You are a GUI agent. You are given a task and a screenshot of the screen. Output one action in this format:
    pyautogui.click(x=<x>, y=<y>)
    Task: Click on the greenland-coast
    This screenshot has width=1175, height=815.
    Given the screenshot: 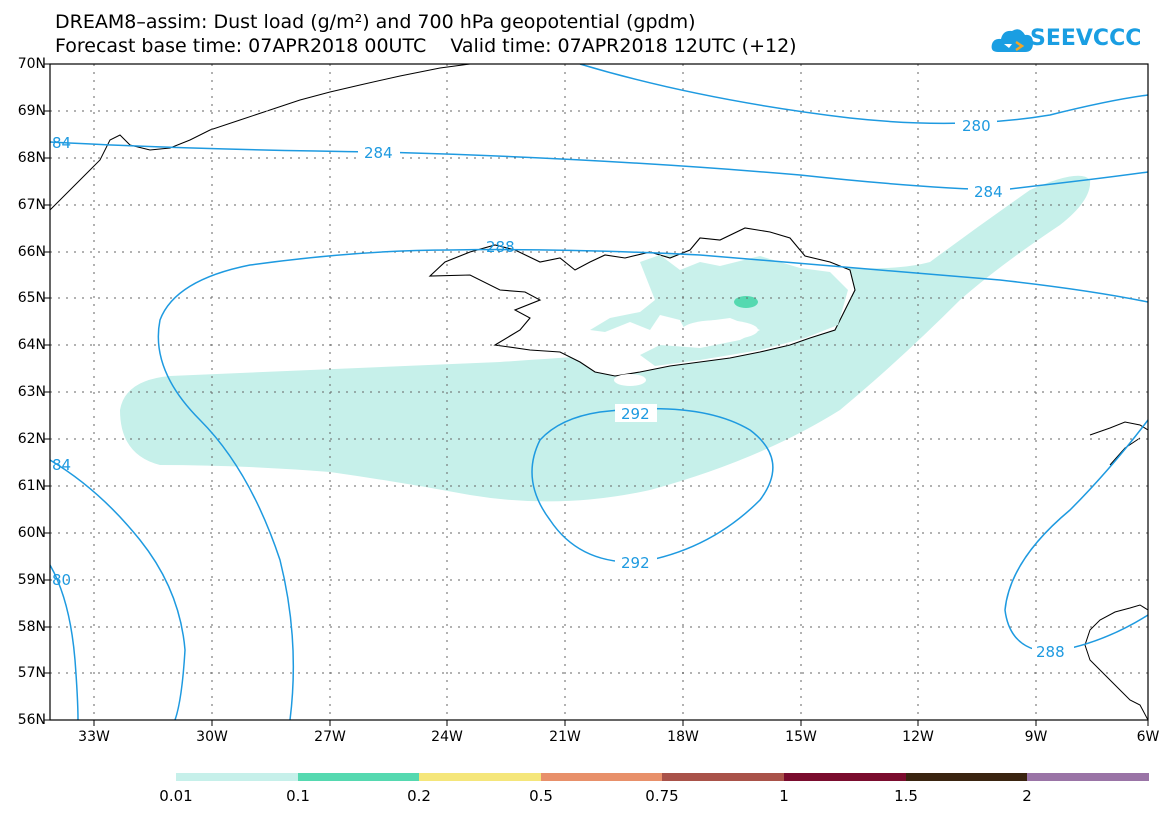 What is the action you would take?
    pyautogui.click(x=260, y=137)
    